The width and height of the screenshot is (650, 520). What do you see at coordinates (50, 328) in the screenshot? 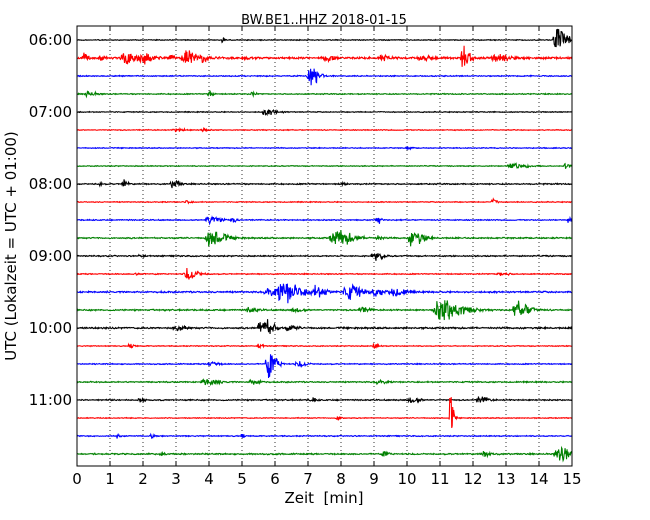
I see `y-tick-label: 10:00` at bounding box center [50, 328].